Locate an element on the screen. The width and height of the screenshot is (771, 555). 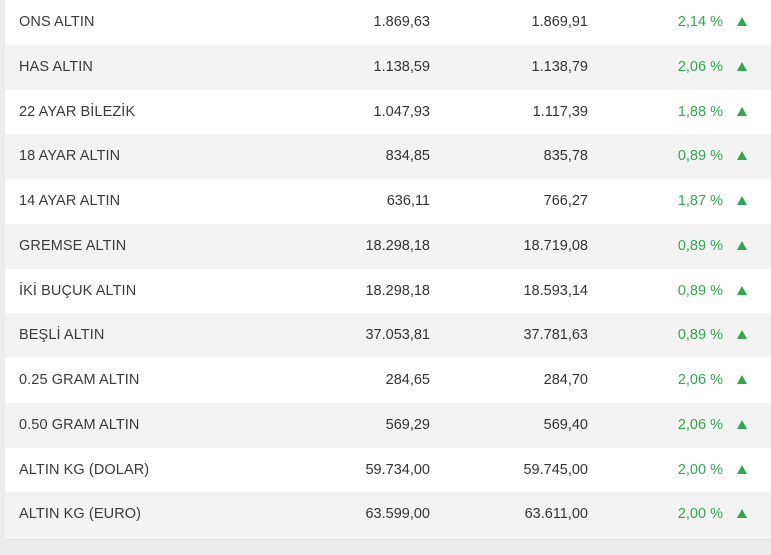
table-row: 22 AYAR BİLEZİK 1.047,93 1.117,39 1,88 % is located at coordinates (388, 112).